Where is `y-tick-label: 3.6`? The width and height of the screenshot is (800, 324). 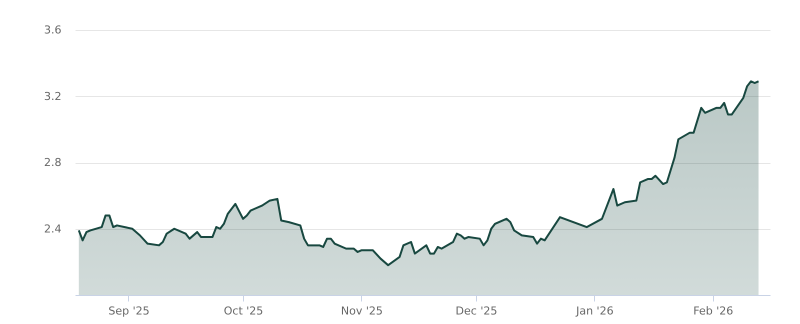
y-tick-label: 3.6 is located at coordinates (53, 30).